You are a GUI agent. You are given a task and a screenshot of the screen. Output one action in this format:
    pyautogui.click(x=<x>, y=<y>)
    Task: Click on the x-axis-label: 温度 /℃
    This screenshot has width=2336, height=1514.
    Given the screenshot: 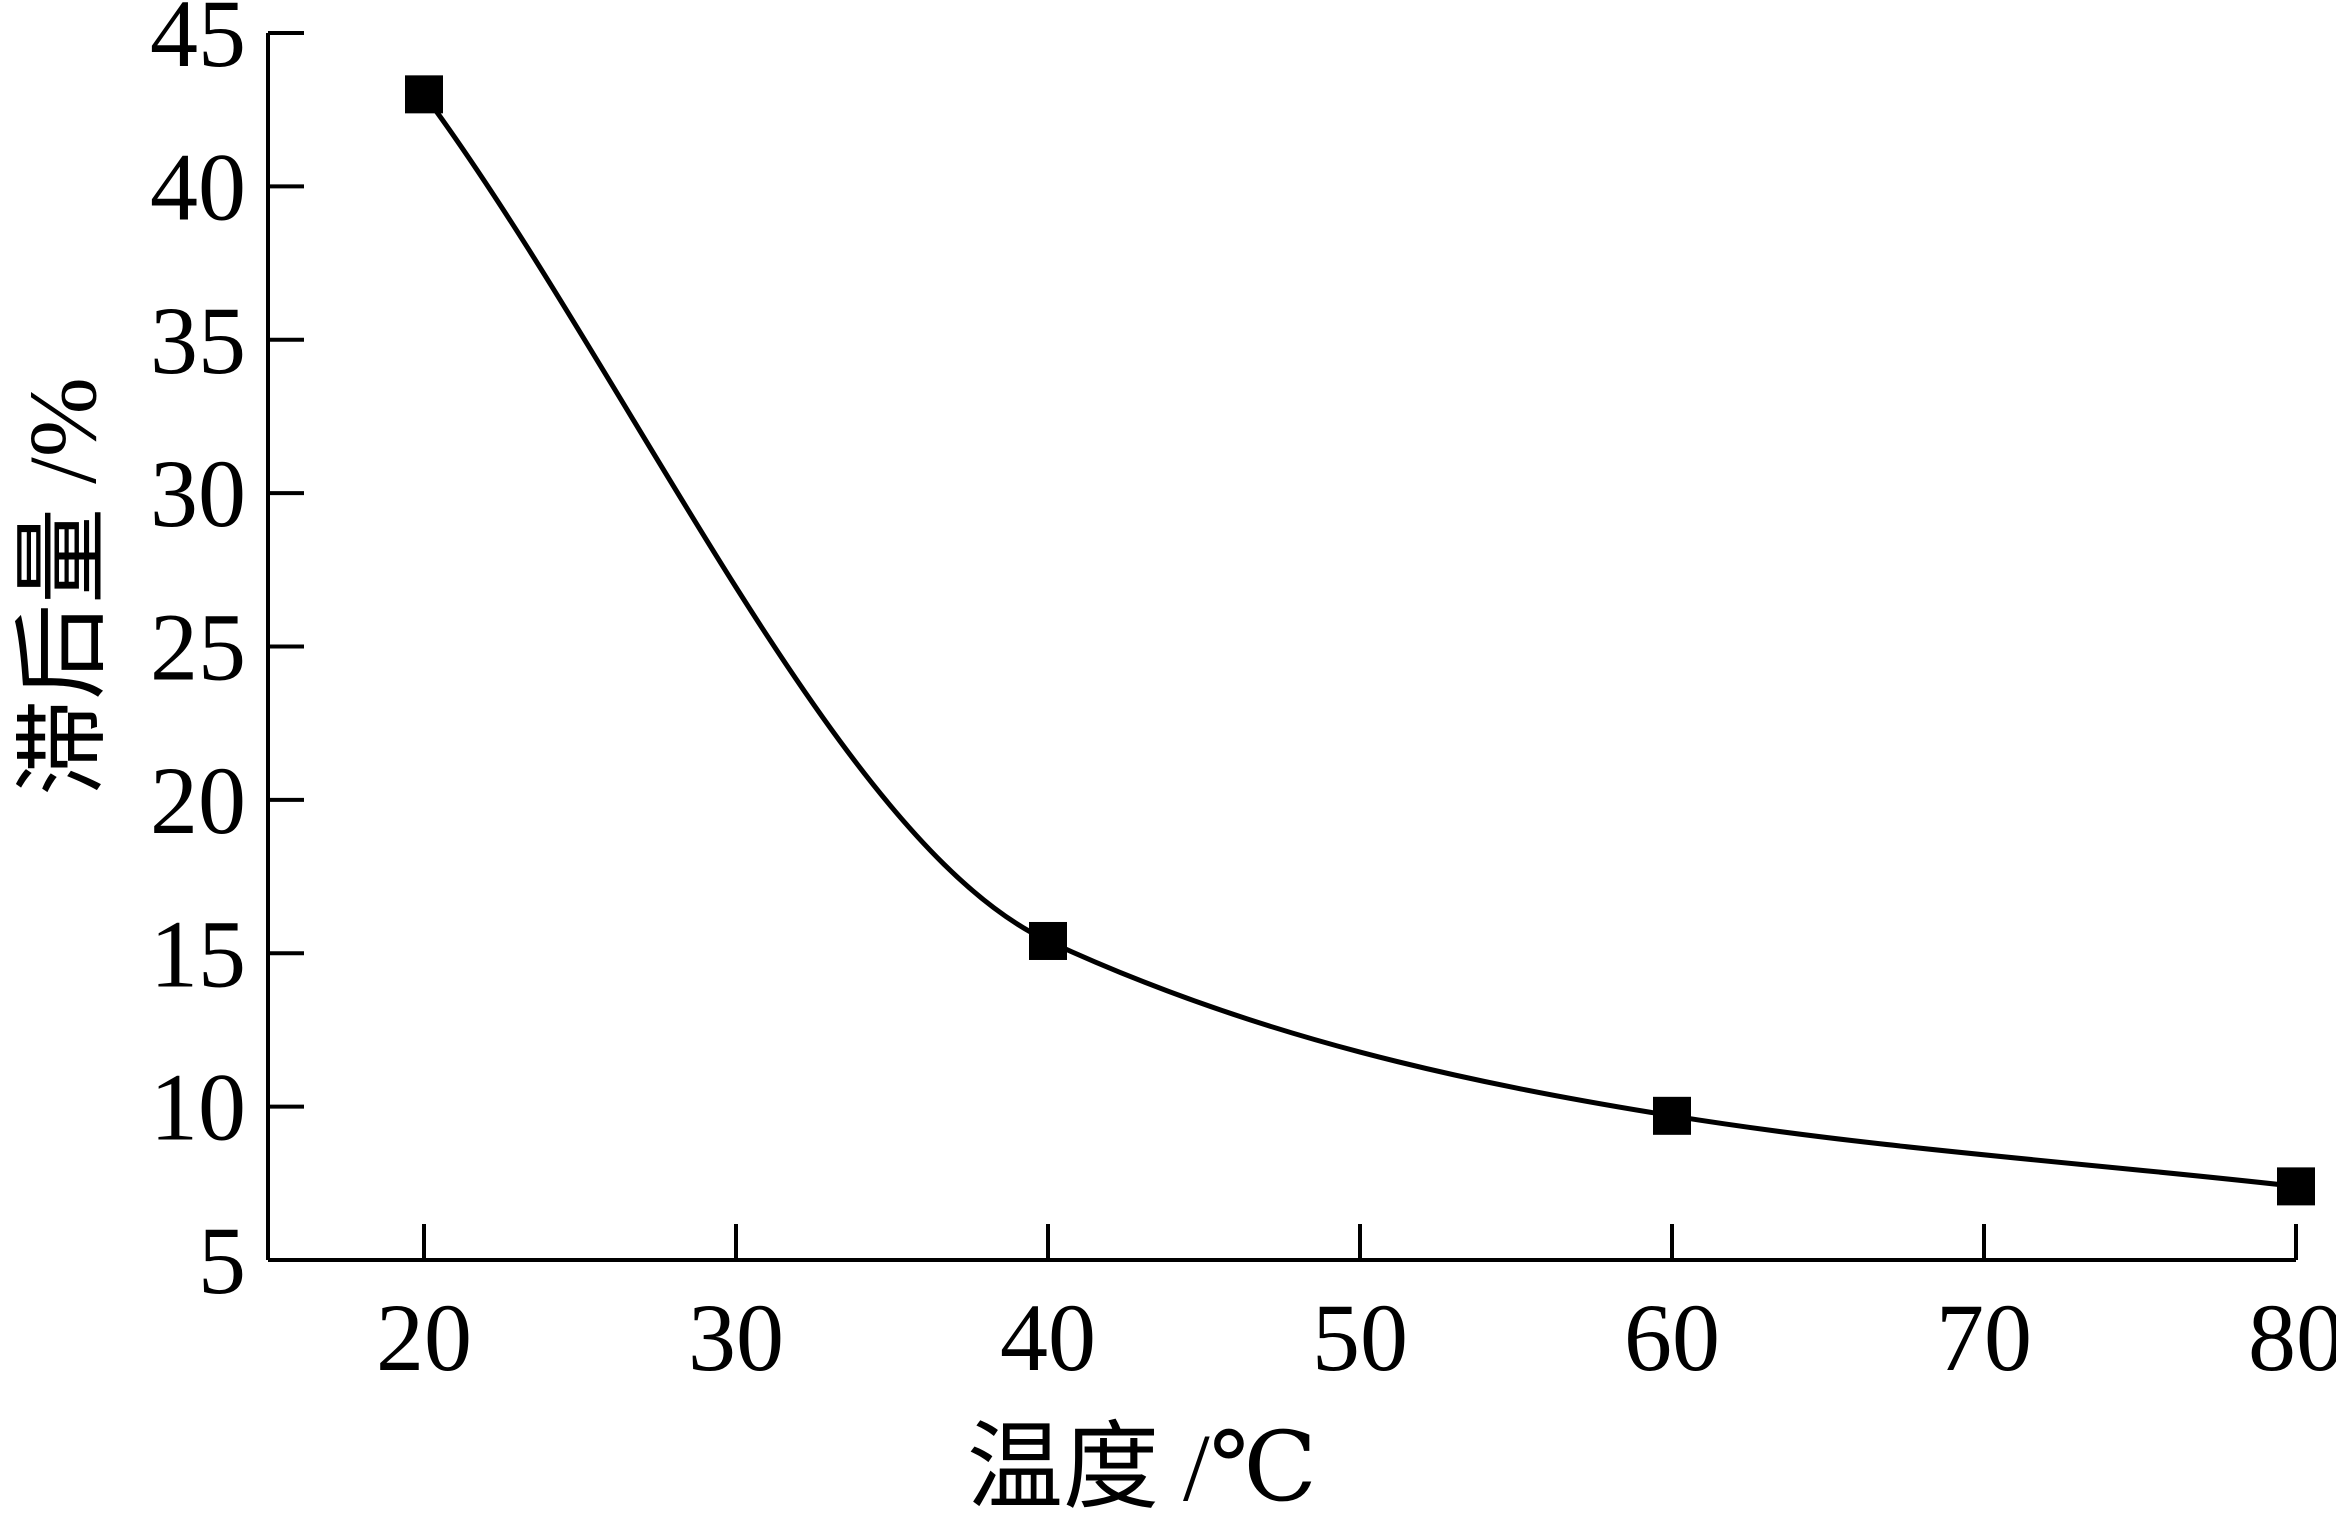 What is the action you would take?
    pyautogui.click(x=1142, y=1464)
    